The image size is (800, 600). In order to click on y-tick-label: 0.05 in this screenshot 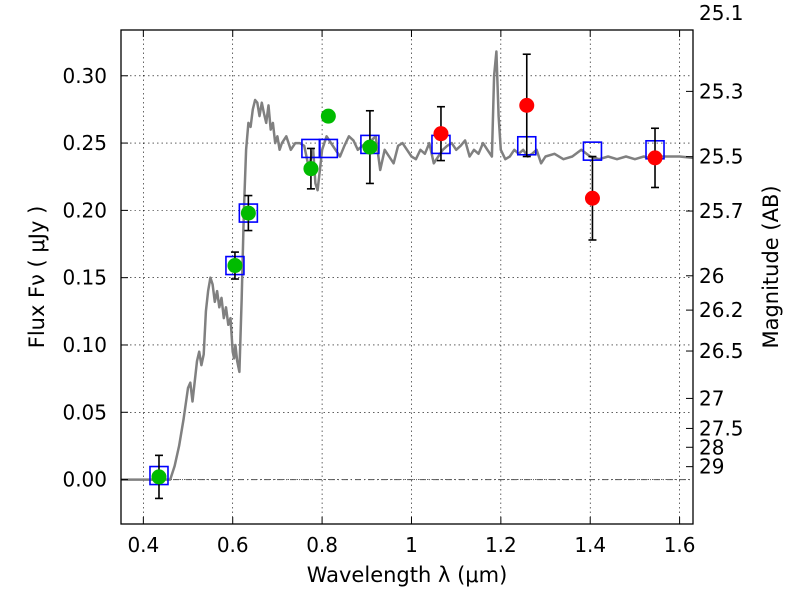, I will do `click(84, 412)`.